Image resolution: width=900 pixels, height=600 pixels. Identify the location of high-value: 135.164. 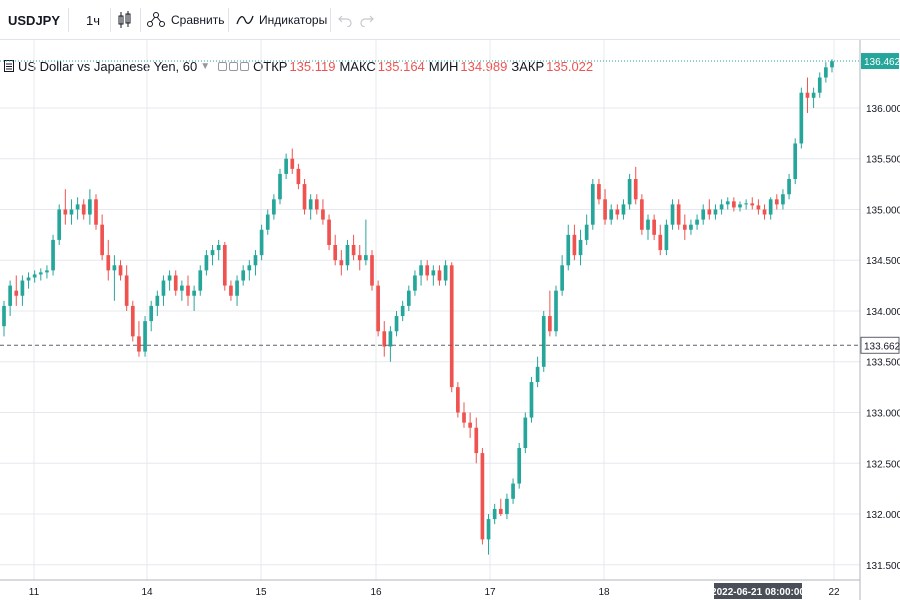
(401, 66).